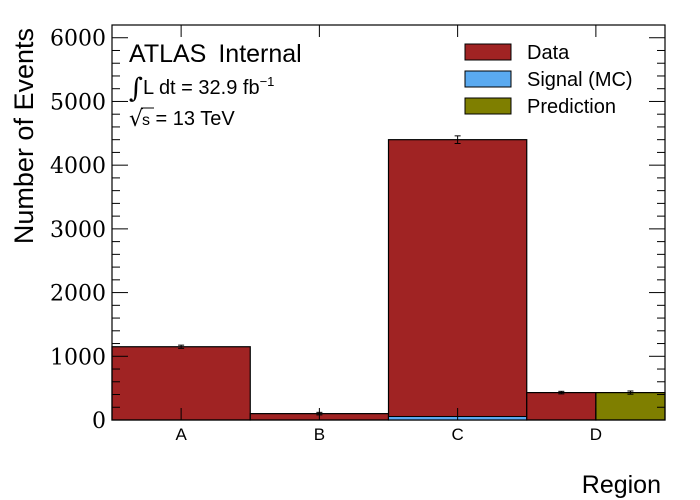 The height and width of the screenshot is (500, 700). I want to click on bar-data-A, so click(181, 383).